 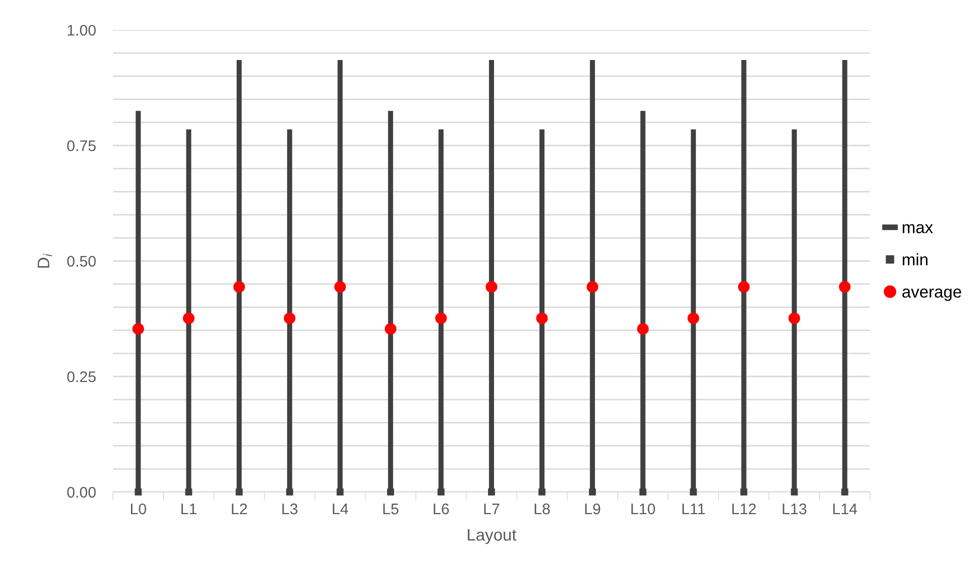 I want to click on x-axis-title: Layout, so click(x=492, y=536).